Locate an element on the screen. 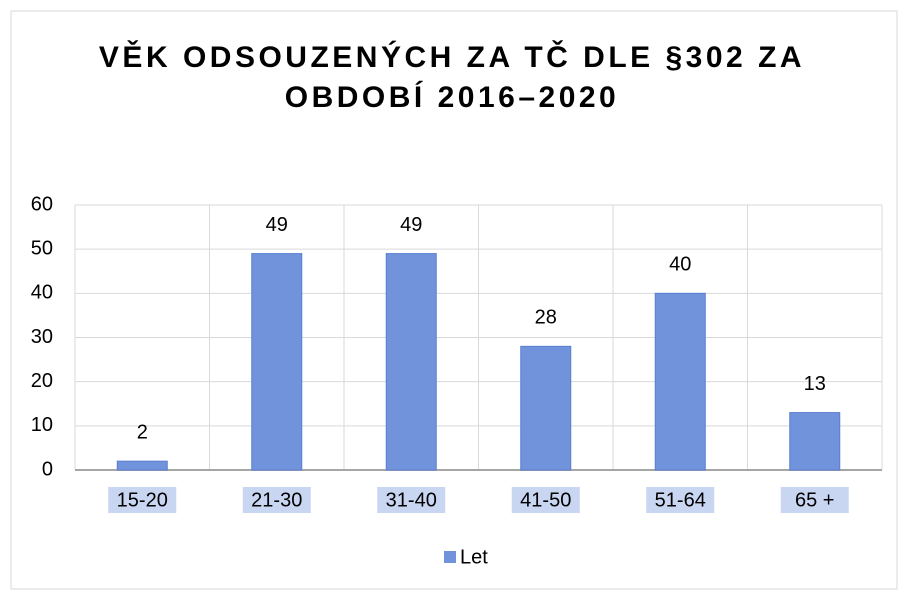 This screenshot has height=594, width=904. data-label: 13 is located at coordinates (815, 384).